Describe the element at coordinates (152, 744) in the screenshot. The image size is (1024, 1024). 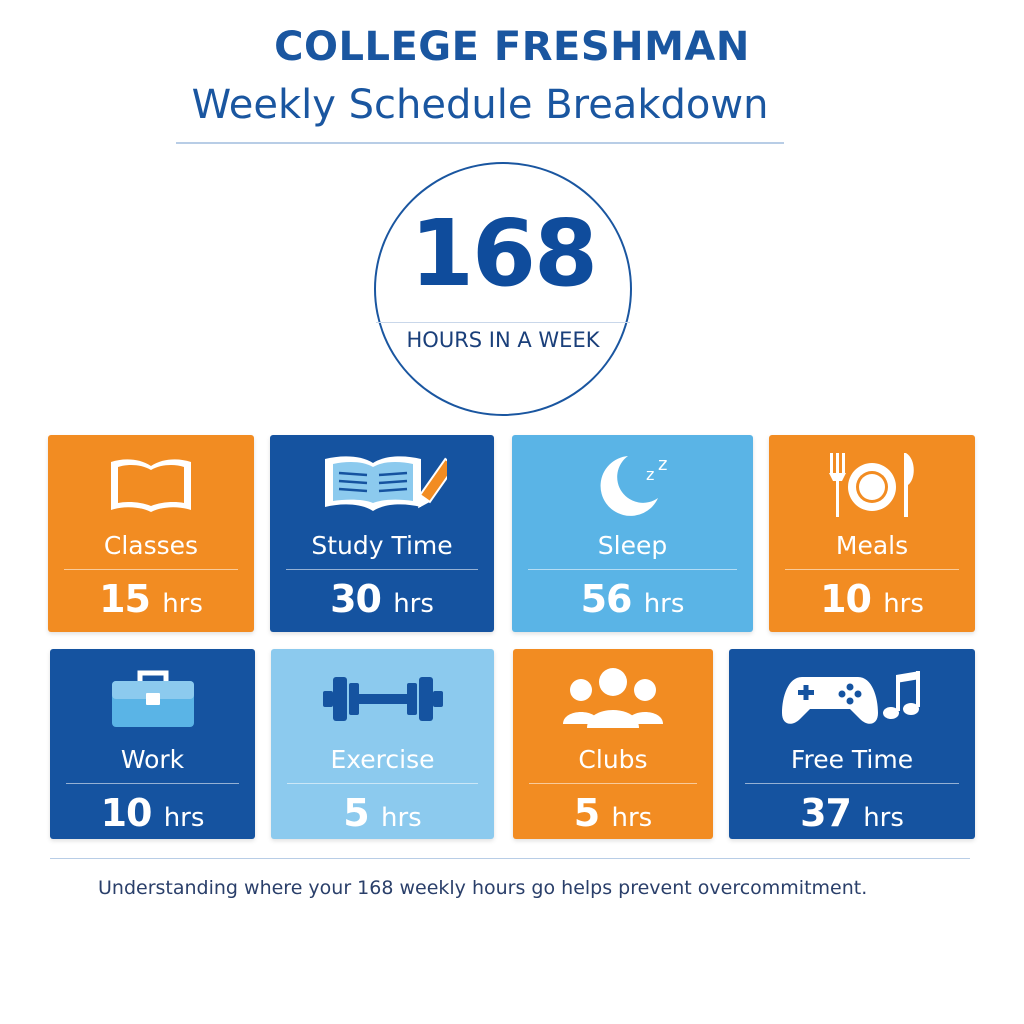
I see `card-work: Work 10 hrs` at that location.